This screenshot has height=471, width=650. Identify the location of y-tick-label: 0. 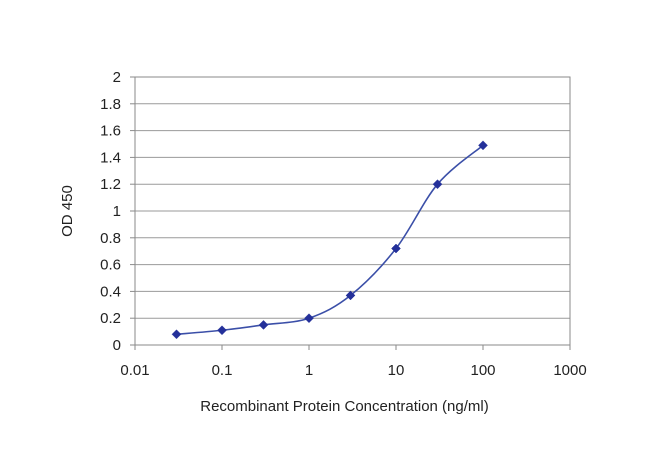
(117, 345).